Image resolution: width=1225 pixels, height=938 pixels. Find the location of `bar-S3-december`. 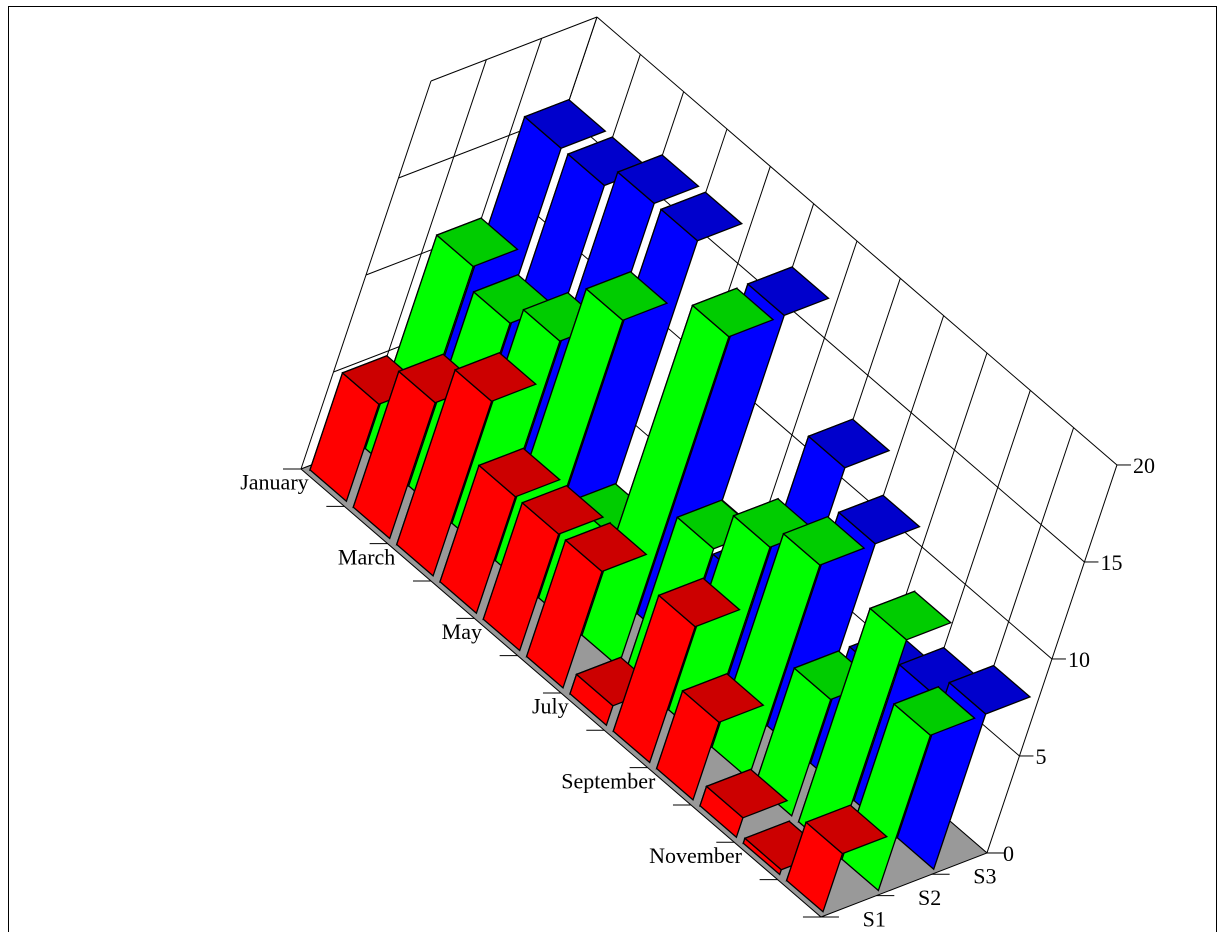

bar-S3-december is located at coordinates (964, 767).